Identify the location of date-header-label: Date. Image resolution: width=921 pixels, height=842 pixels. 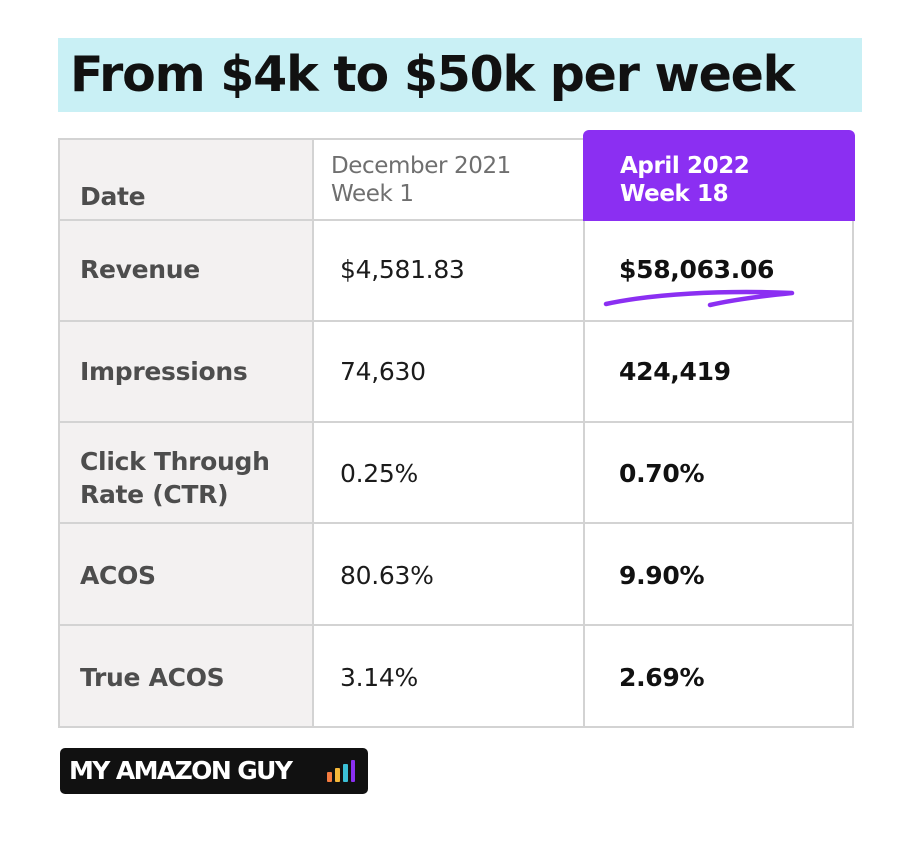
(113, 196).